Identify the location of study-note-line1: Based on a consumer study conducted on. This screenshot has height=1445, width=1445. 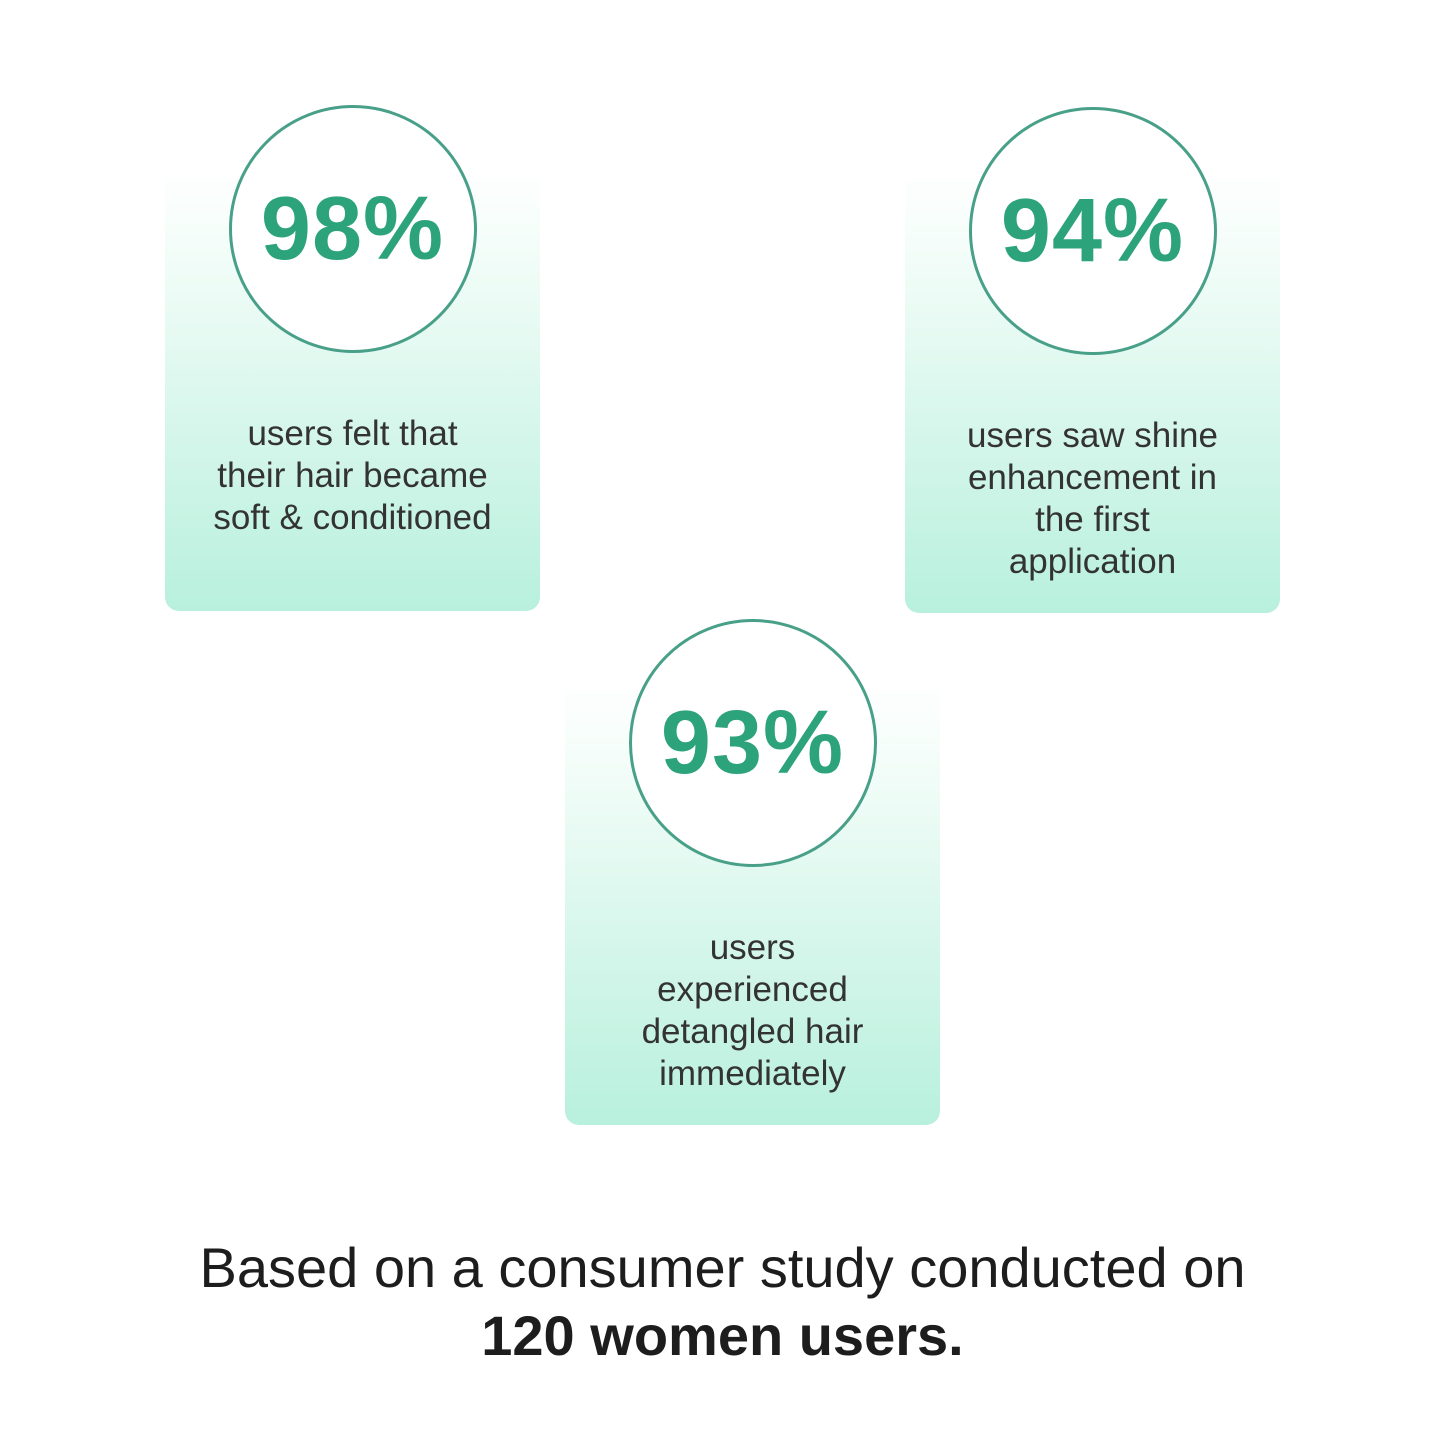
(722, 1267).